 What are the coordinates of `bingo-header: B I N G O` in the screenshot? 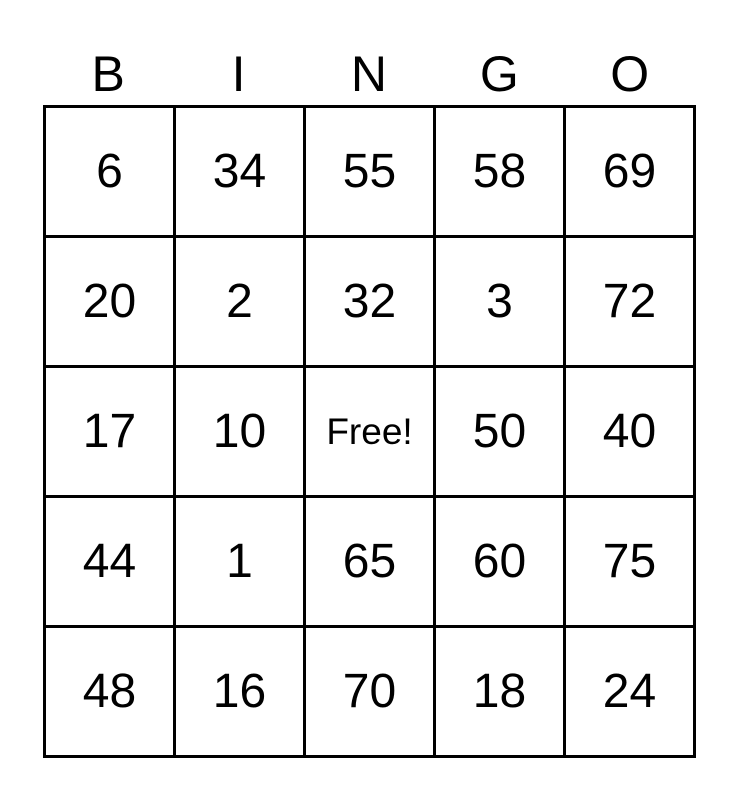 It's located at (369, 74).